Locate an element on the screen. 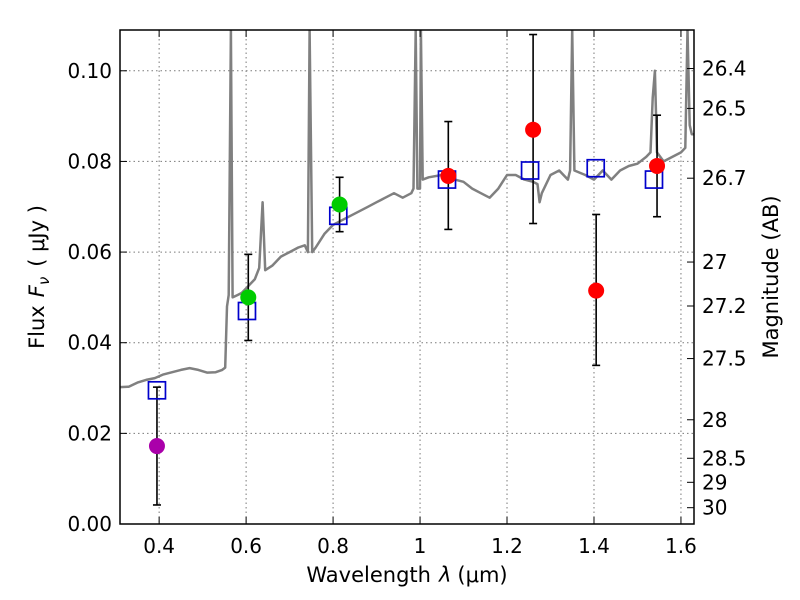 This screenshot has height=600, width=800. y-tick-label: 0.02 is located at coordinates (89, 433).